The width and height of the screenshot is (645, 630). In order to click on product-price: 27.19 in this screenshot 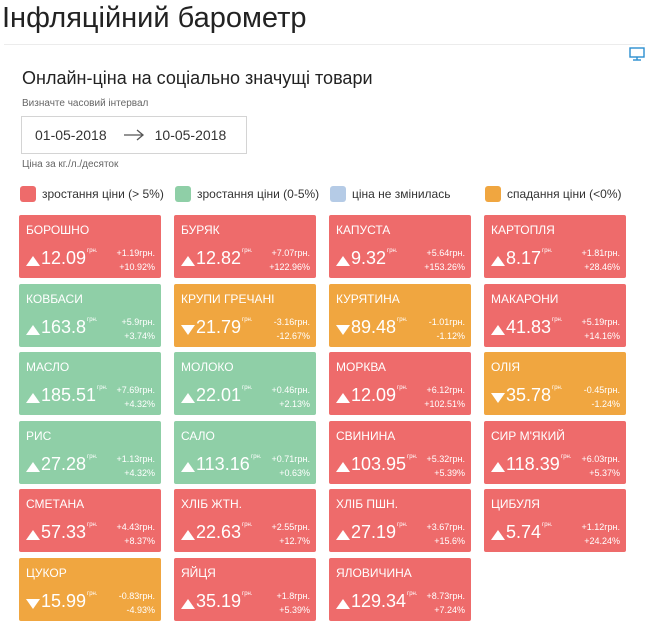, I will do `click(374, 532)`.